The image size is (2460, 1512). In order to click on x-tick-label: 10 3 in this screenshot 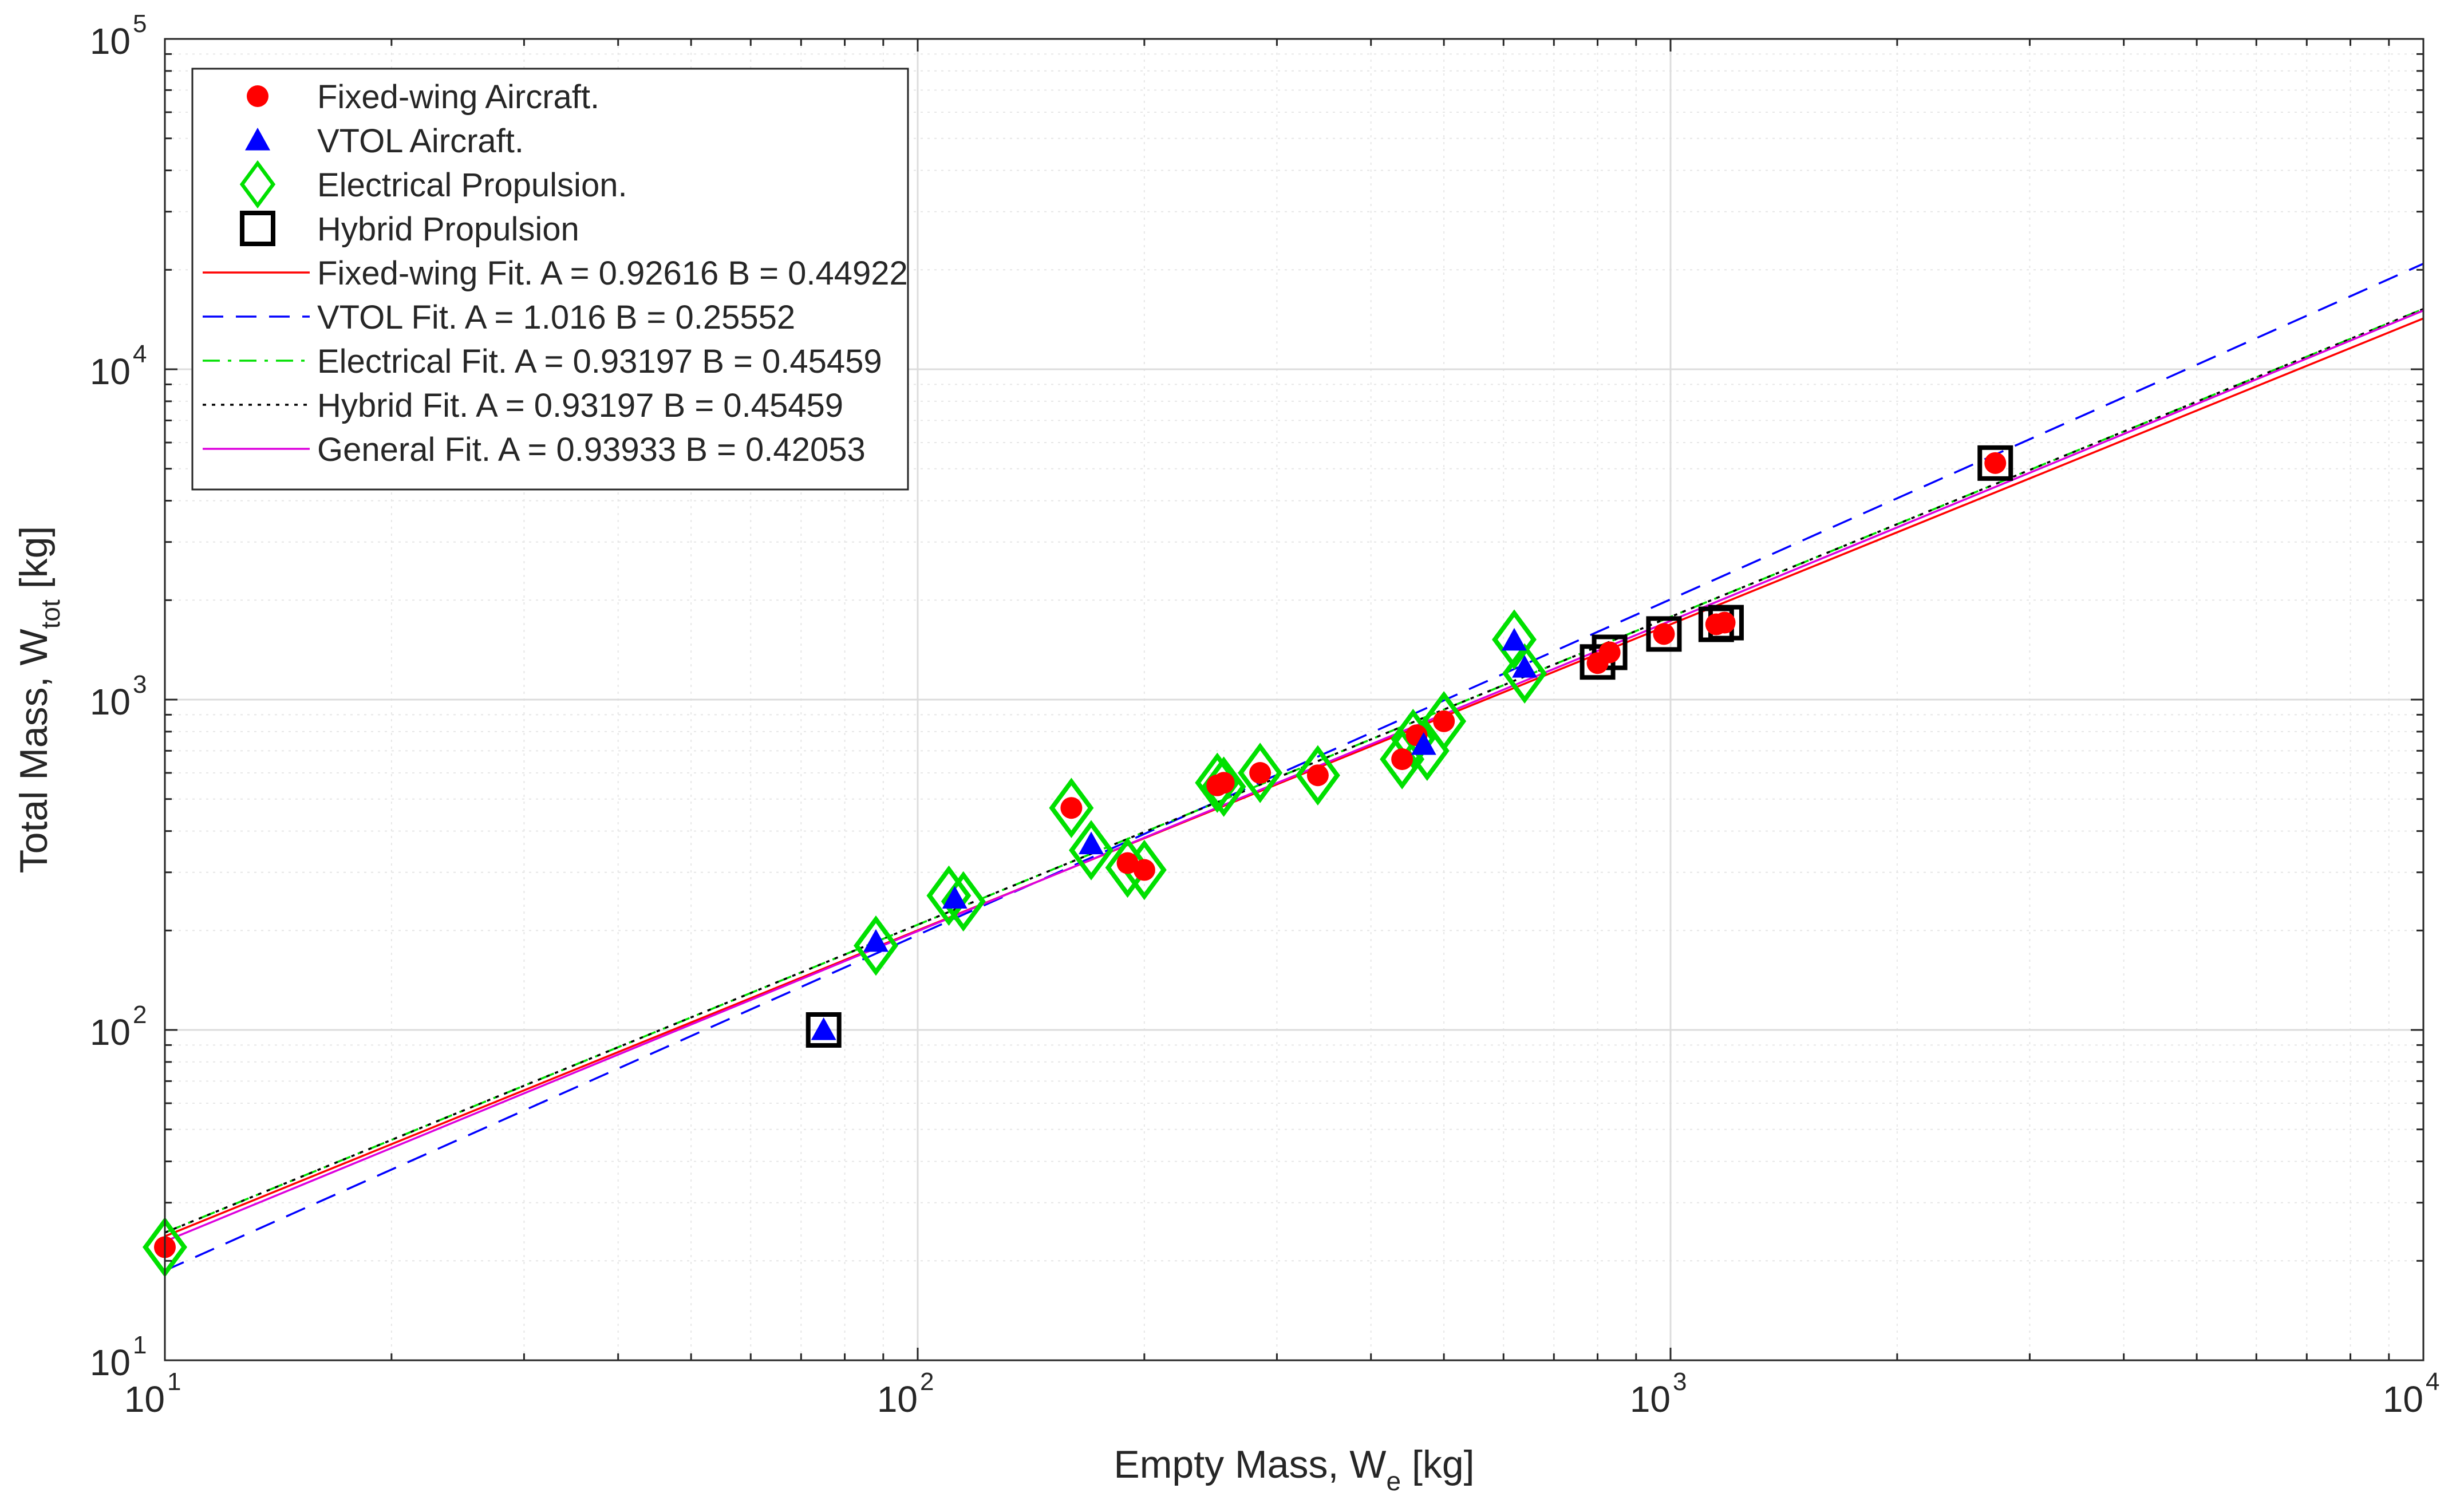, I will do `click(1658, 1394)`.